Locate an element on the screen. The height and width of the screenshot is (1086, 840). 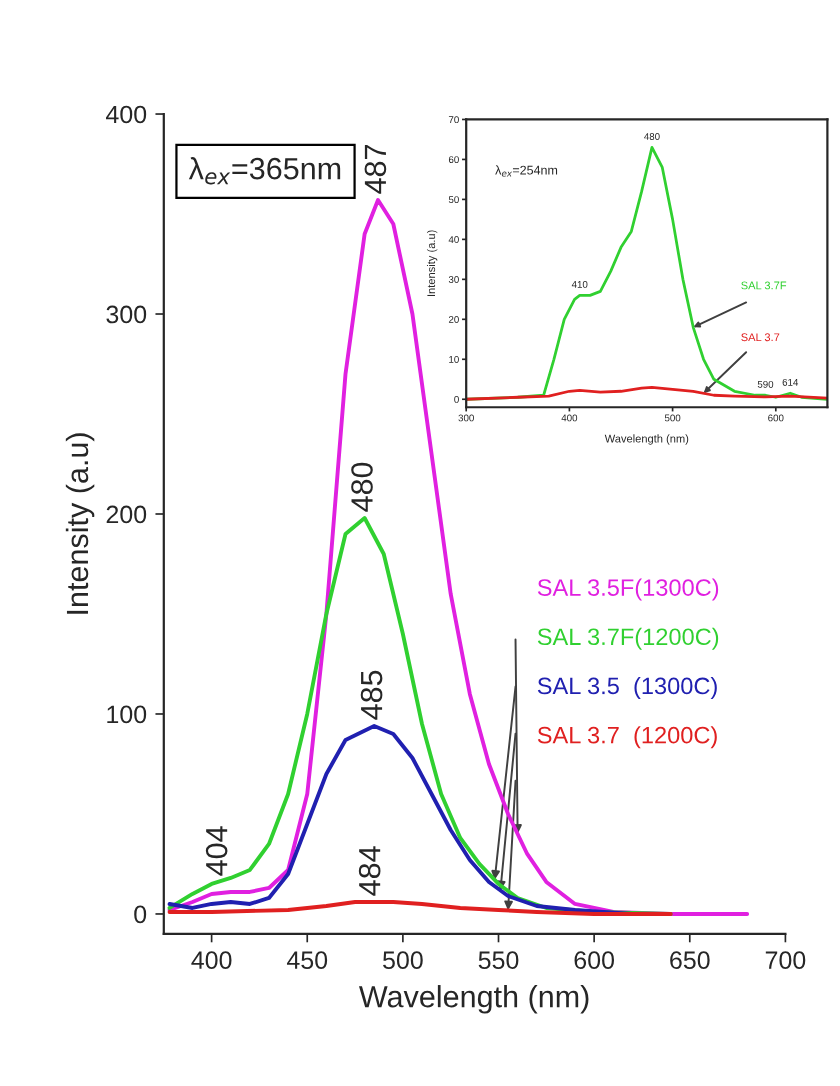
text: SAL 3.7 (1200C) is located at coordinates (627, 737).